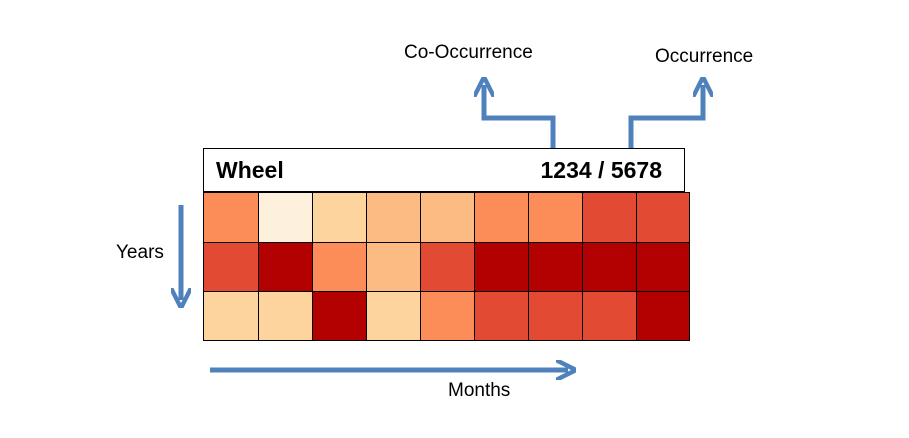 This screenshot has width=909, height=438. What do you see at coordinates (601, 170) in the screenshot?
I see `occurrence-counts: 1234 / 5678` at bounding box center [601, 170].